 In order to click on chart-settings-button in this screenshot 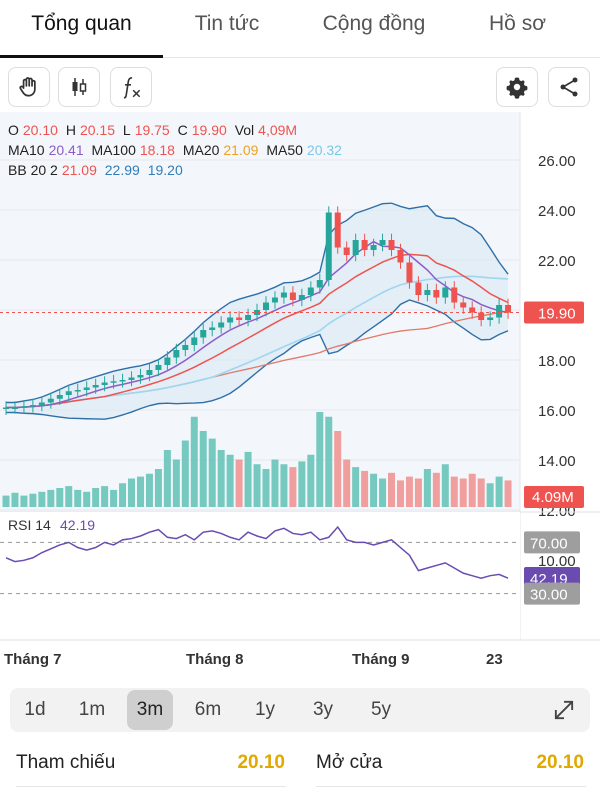, I will do `click(517, 87)`.